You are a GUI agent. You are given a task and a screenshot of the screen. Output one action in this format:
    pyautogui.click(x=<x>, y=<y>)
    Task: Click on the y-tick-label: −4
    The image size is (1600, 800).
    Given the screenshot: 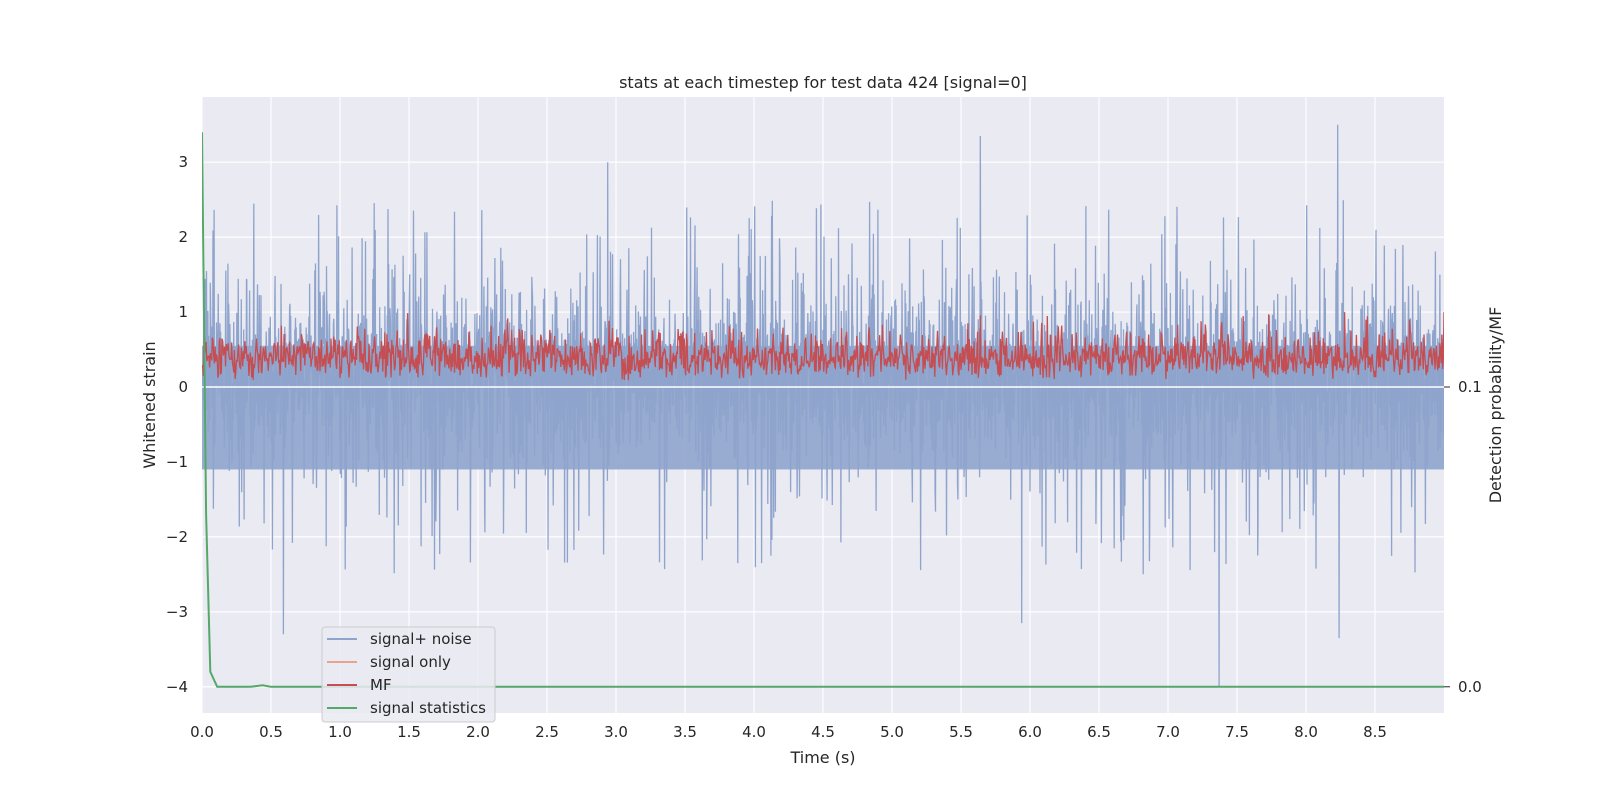 What is the action you would take?
    pyautogui.click(x=177, y=687)
    